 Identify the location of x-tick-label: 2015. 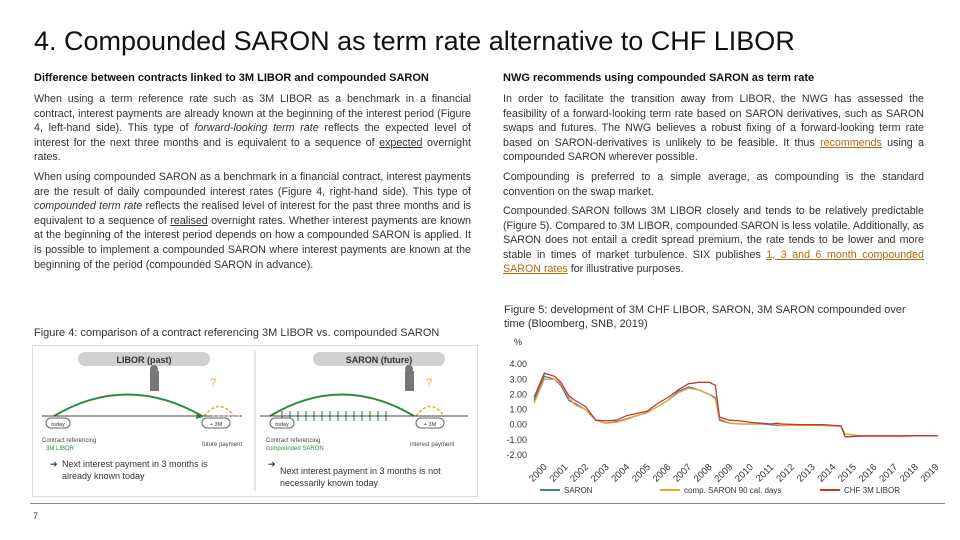
(847, 473).